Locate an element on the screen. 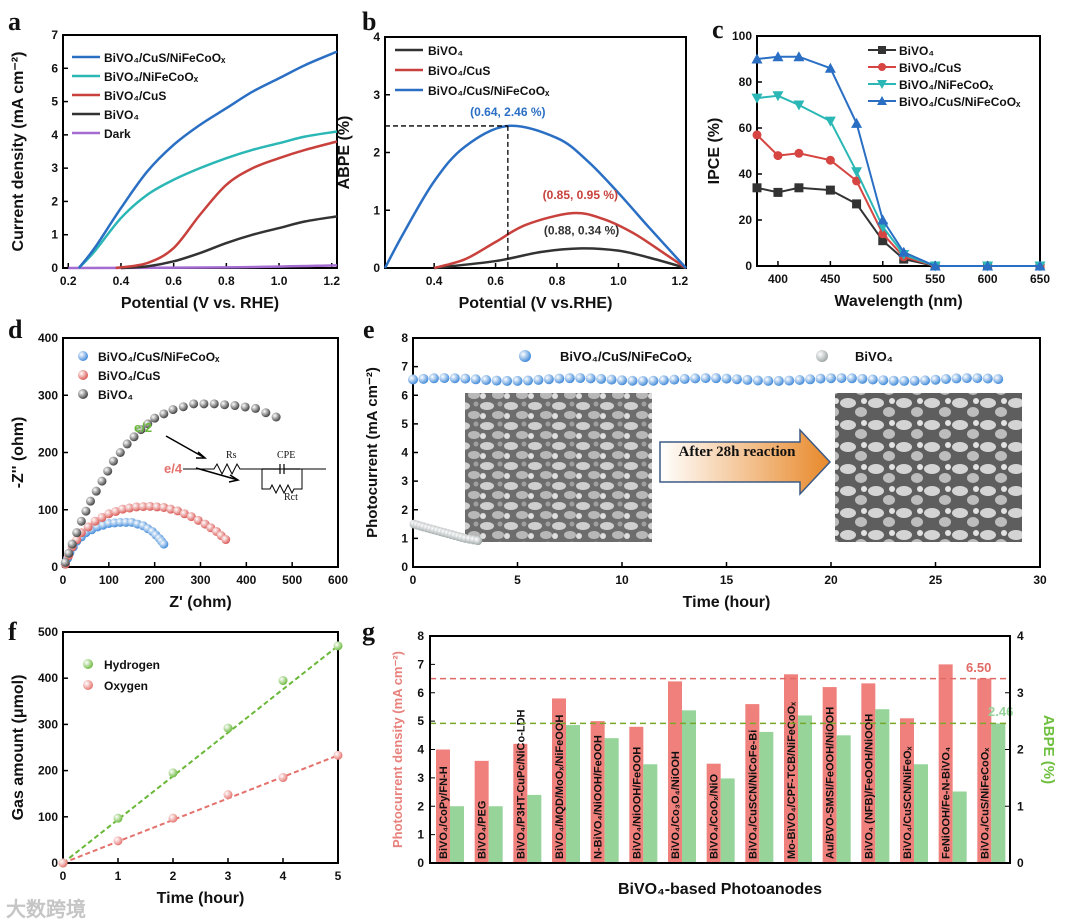 This screenshot has height=923, width=1080. line-BiVO₄/CuS/NiFeCoOₓ is located at coordinates (535, 196).